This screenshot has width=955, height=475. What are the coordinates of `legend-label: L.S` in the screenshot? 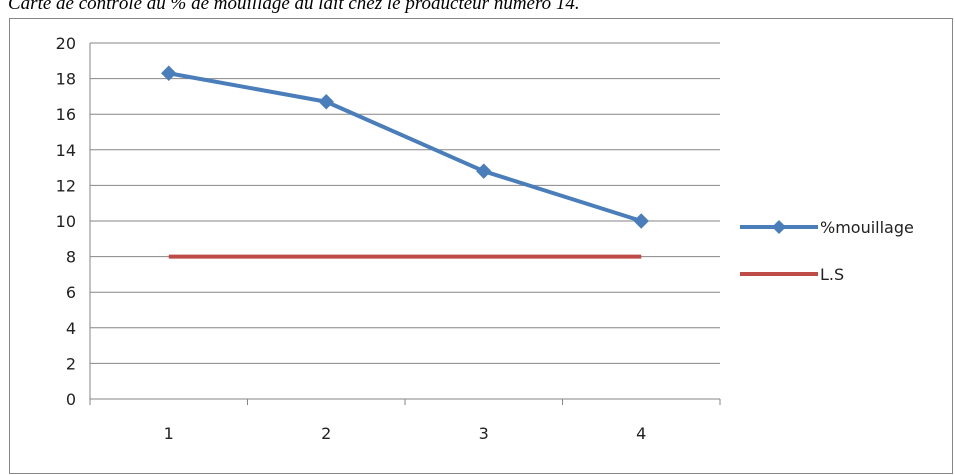 It's located at (832, 274).